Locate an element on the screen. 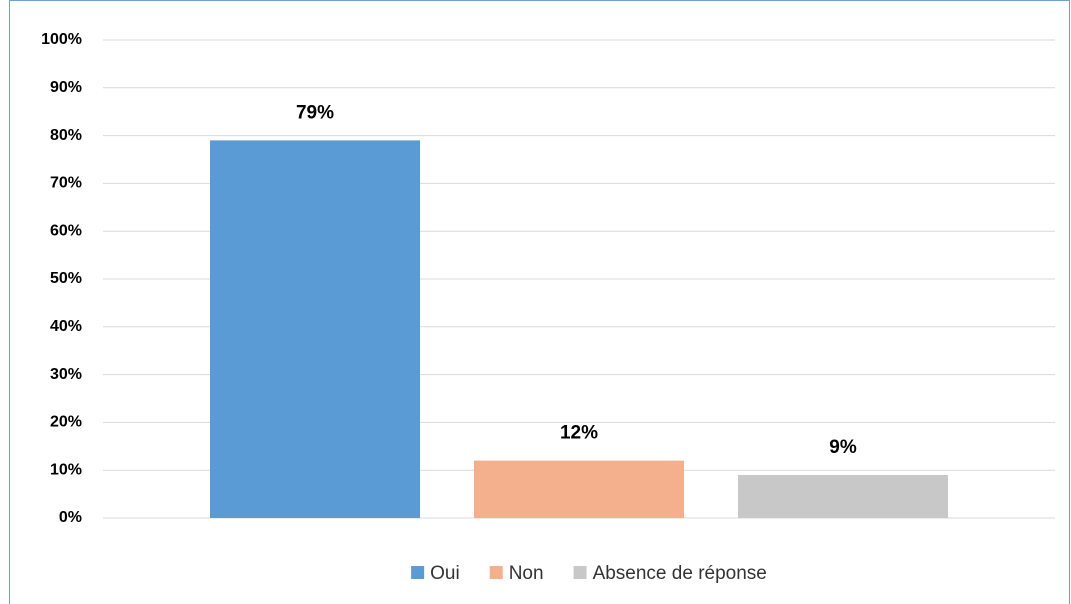 This screenshot has height=604, width=1071. y-tick-label: 40% is located at coordinates (66, 326).